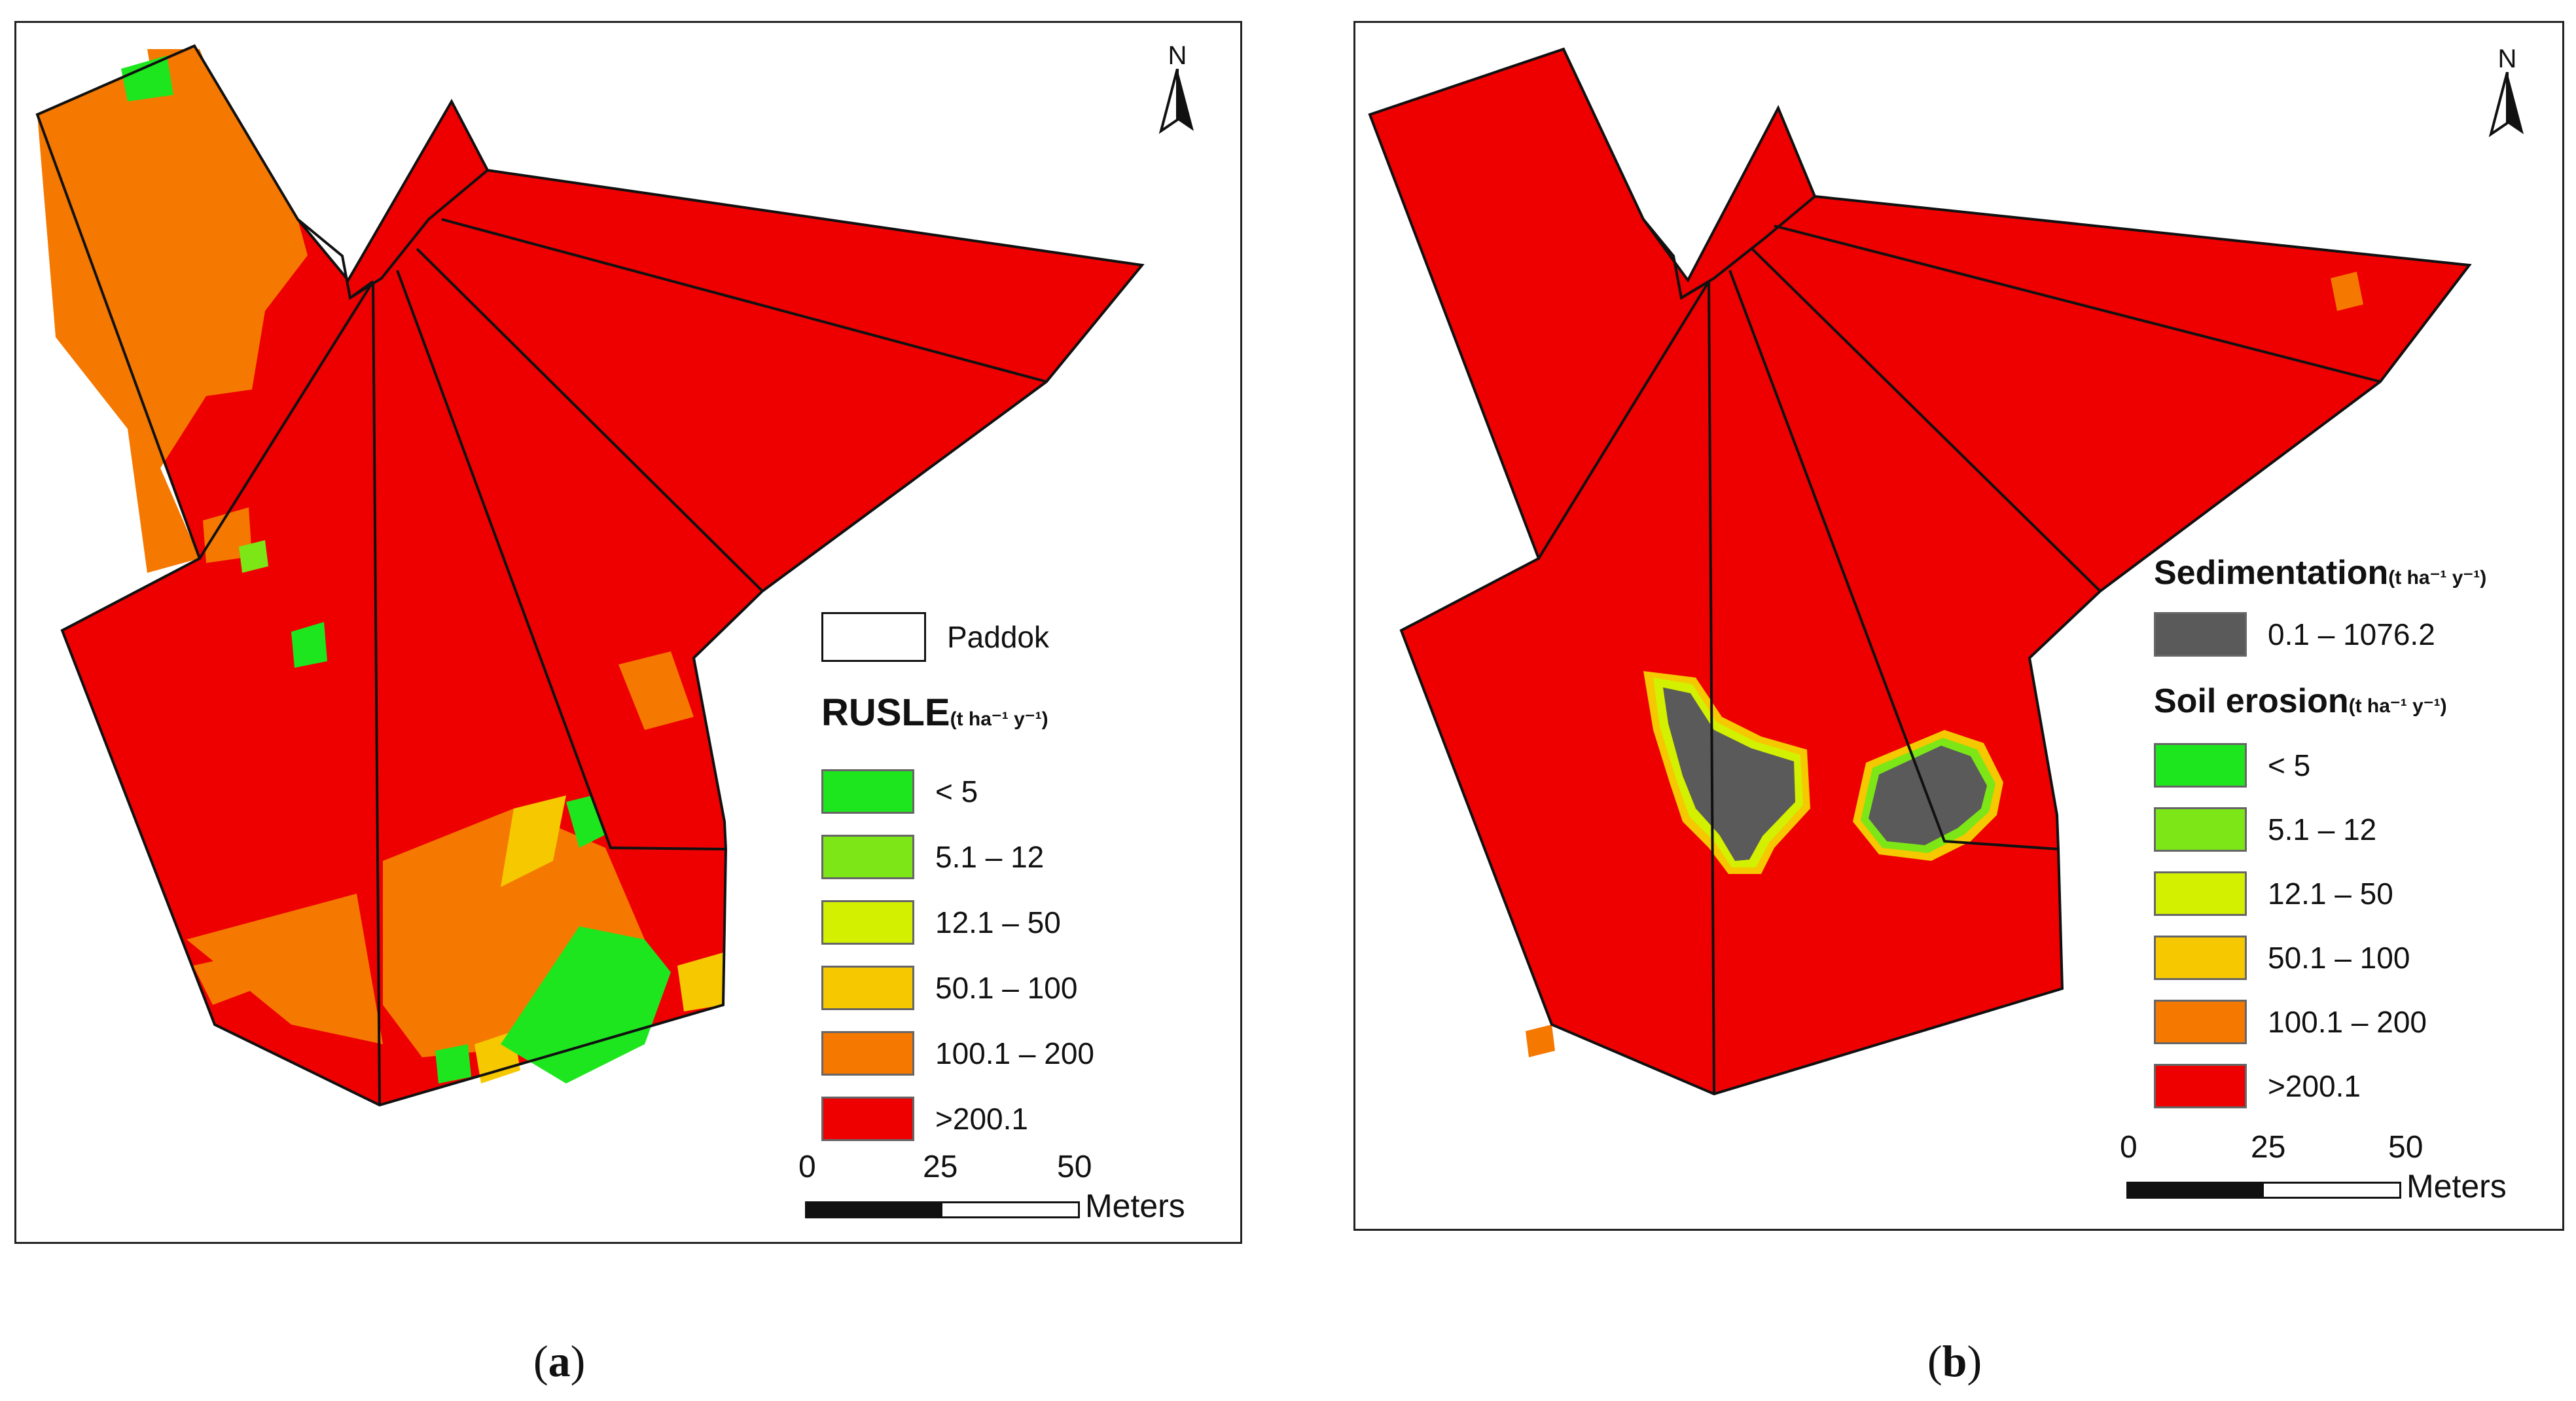 This screenshot has width=2576, height=1401. Describe the element at coordinates (2251, 701) in the screenshot. I see `soil-erosion-title: Soil erosion` at that location.